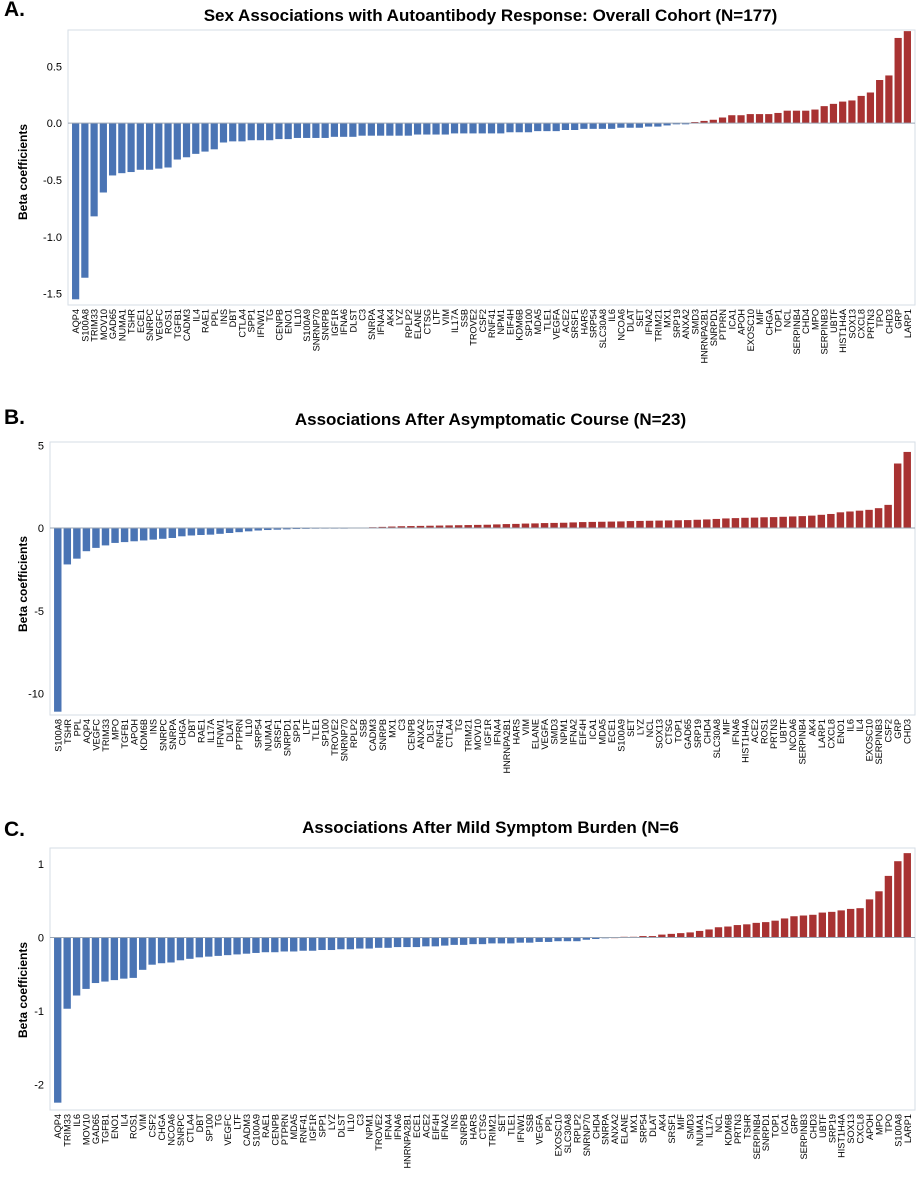 The width and height of the screenshot is (921, 1200). I want to click on y-tick-label: 5, so click(41, 446).